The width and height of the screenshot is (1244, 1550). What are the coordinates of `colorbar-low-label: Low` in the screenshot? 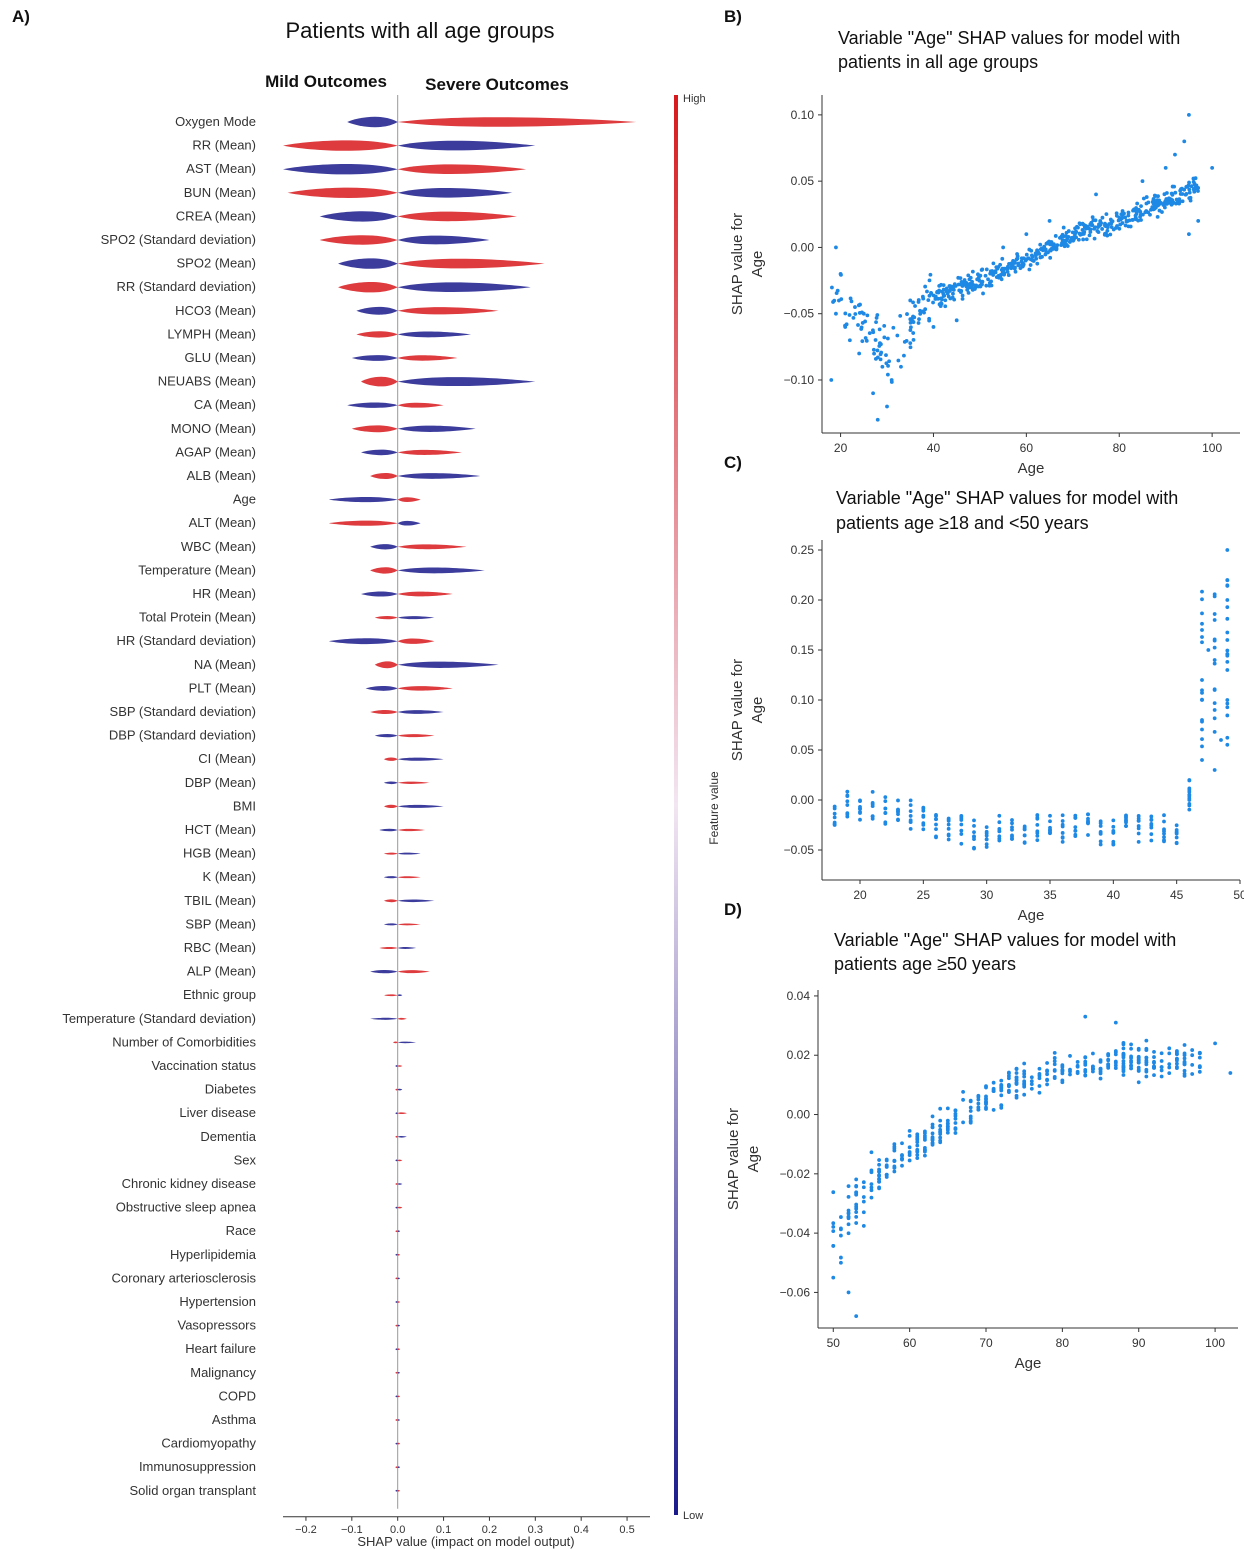 It's located at (693, 1516).